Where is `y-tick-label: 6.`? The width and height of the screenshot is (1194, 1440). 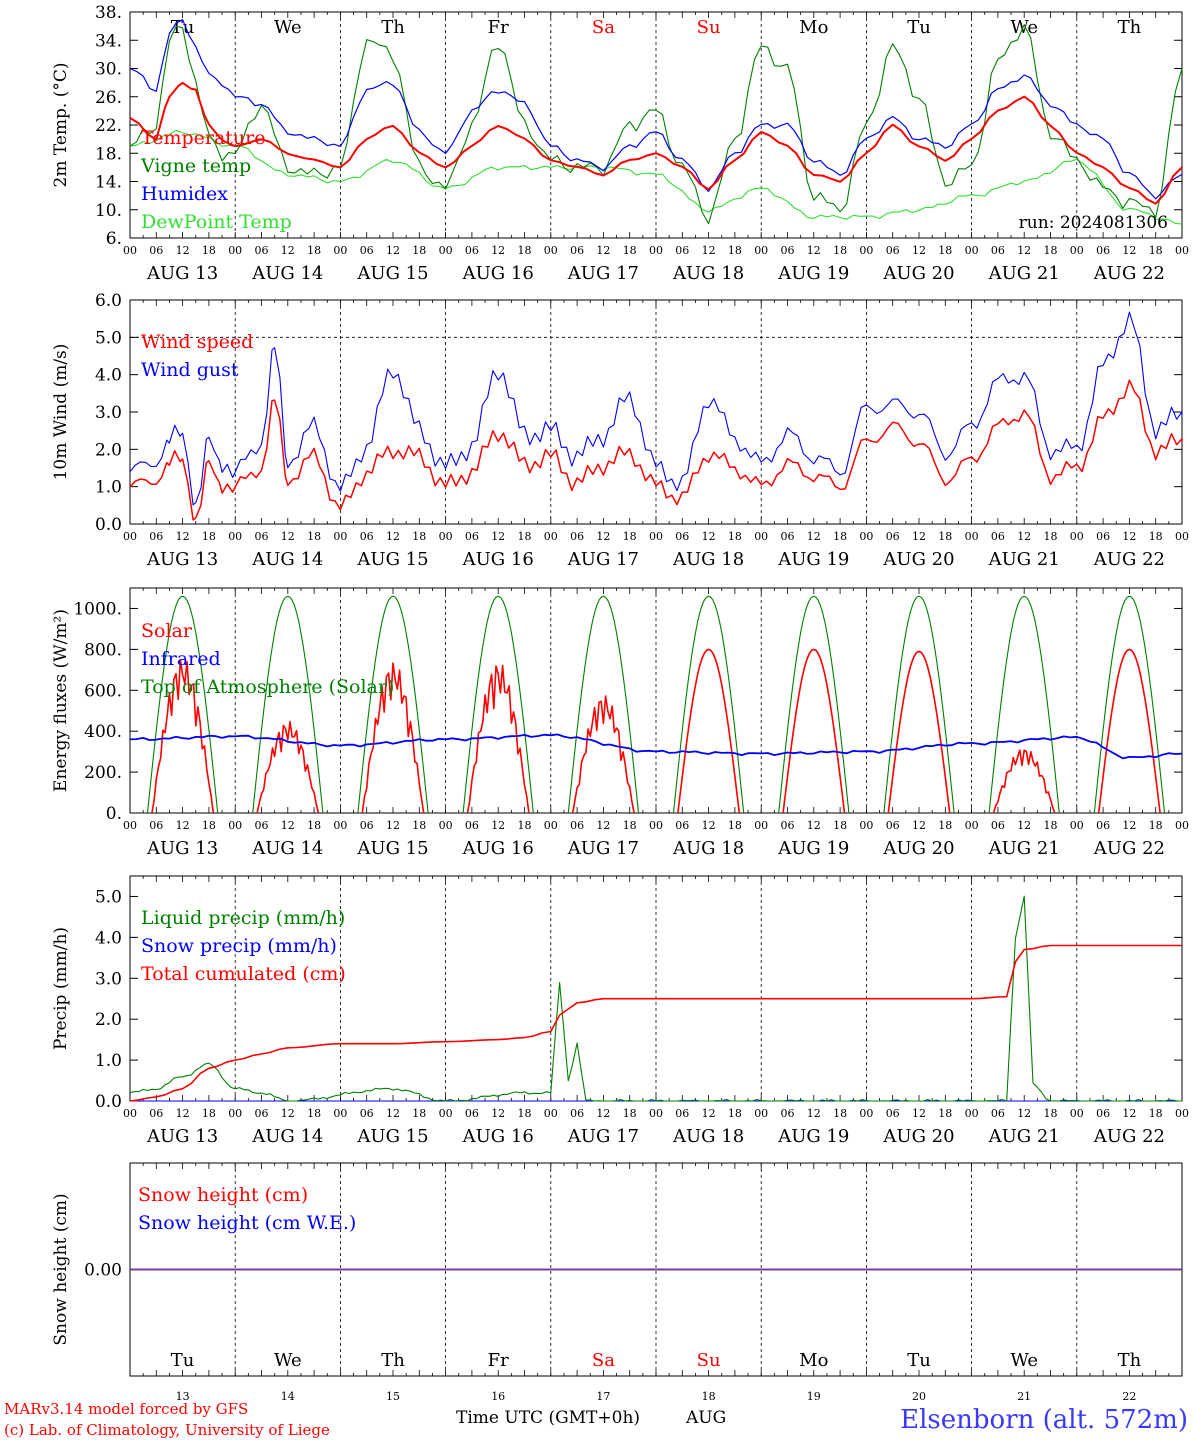
y-tick-label: 6. is located at coordinates (114, 239).